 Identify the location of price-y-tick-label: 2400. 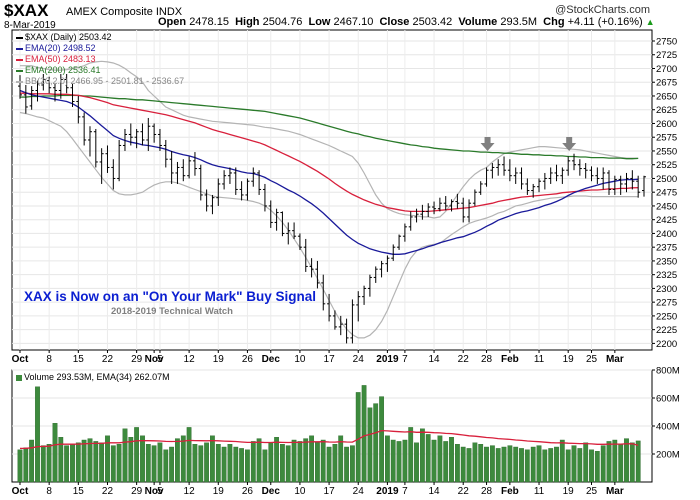
(666, 234).